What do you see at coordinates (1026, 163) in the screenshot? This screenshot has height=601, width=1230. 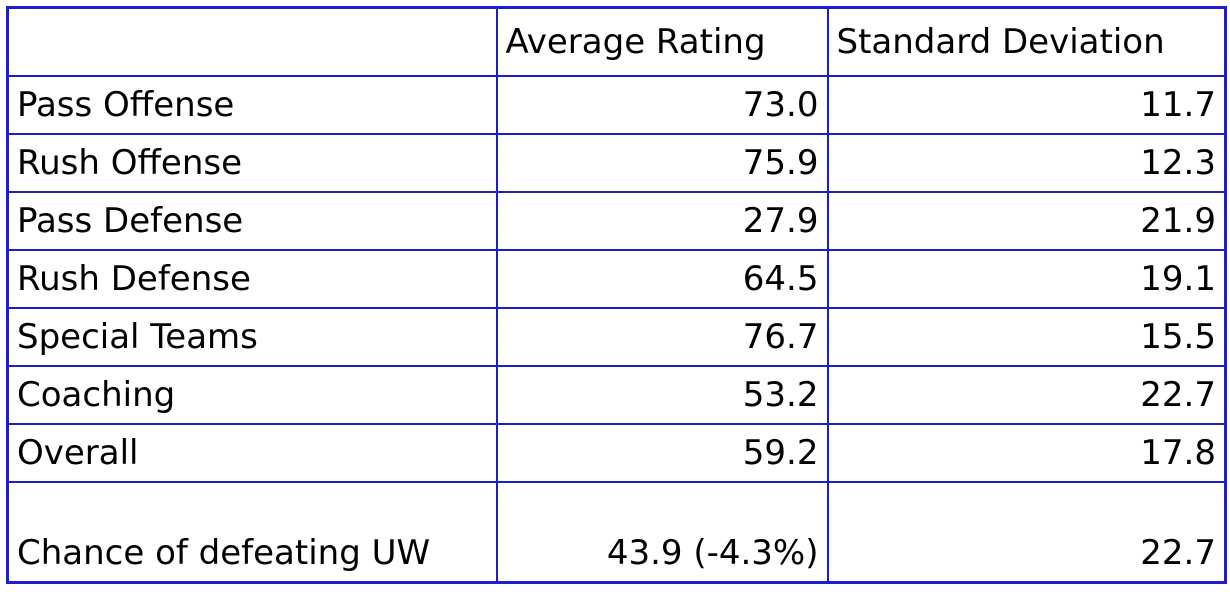 I see `value-cell: 12.3` at bounding box center [1026, 163].